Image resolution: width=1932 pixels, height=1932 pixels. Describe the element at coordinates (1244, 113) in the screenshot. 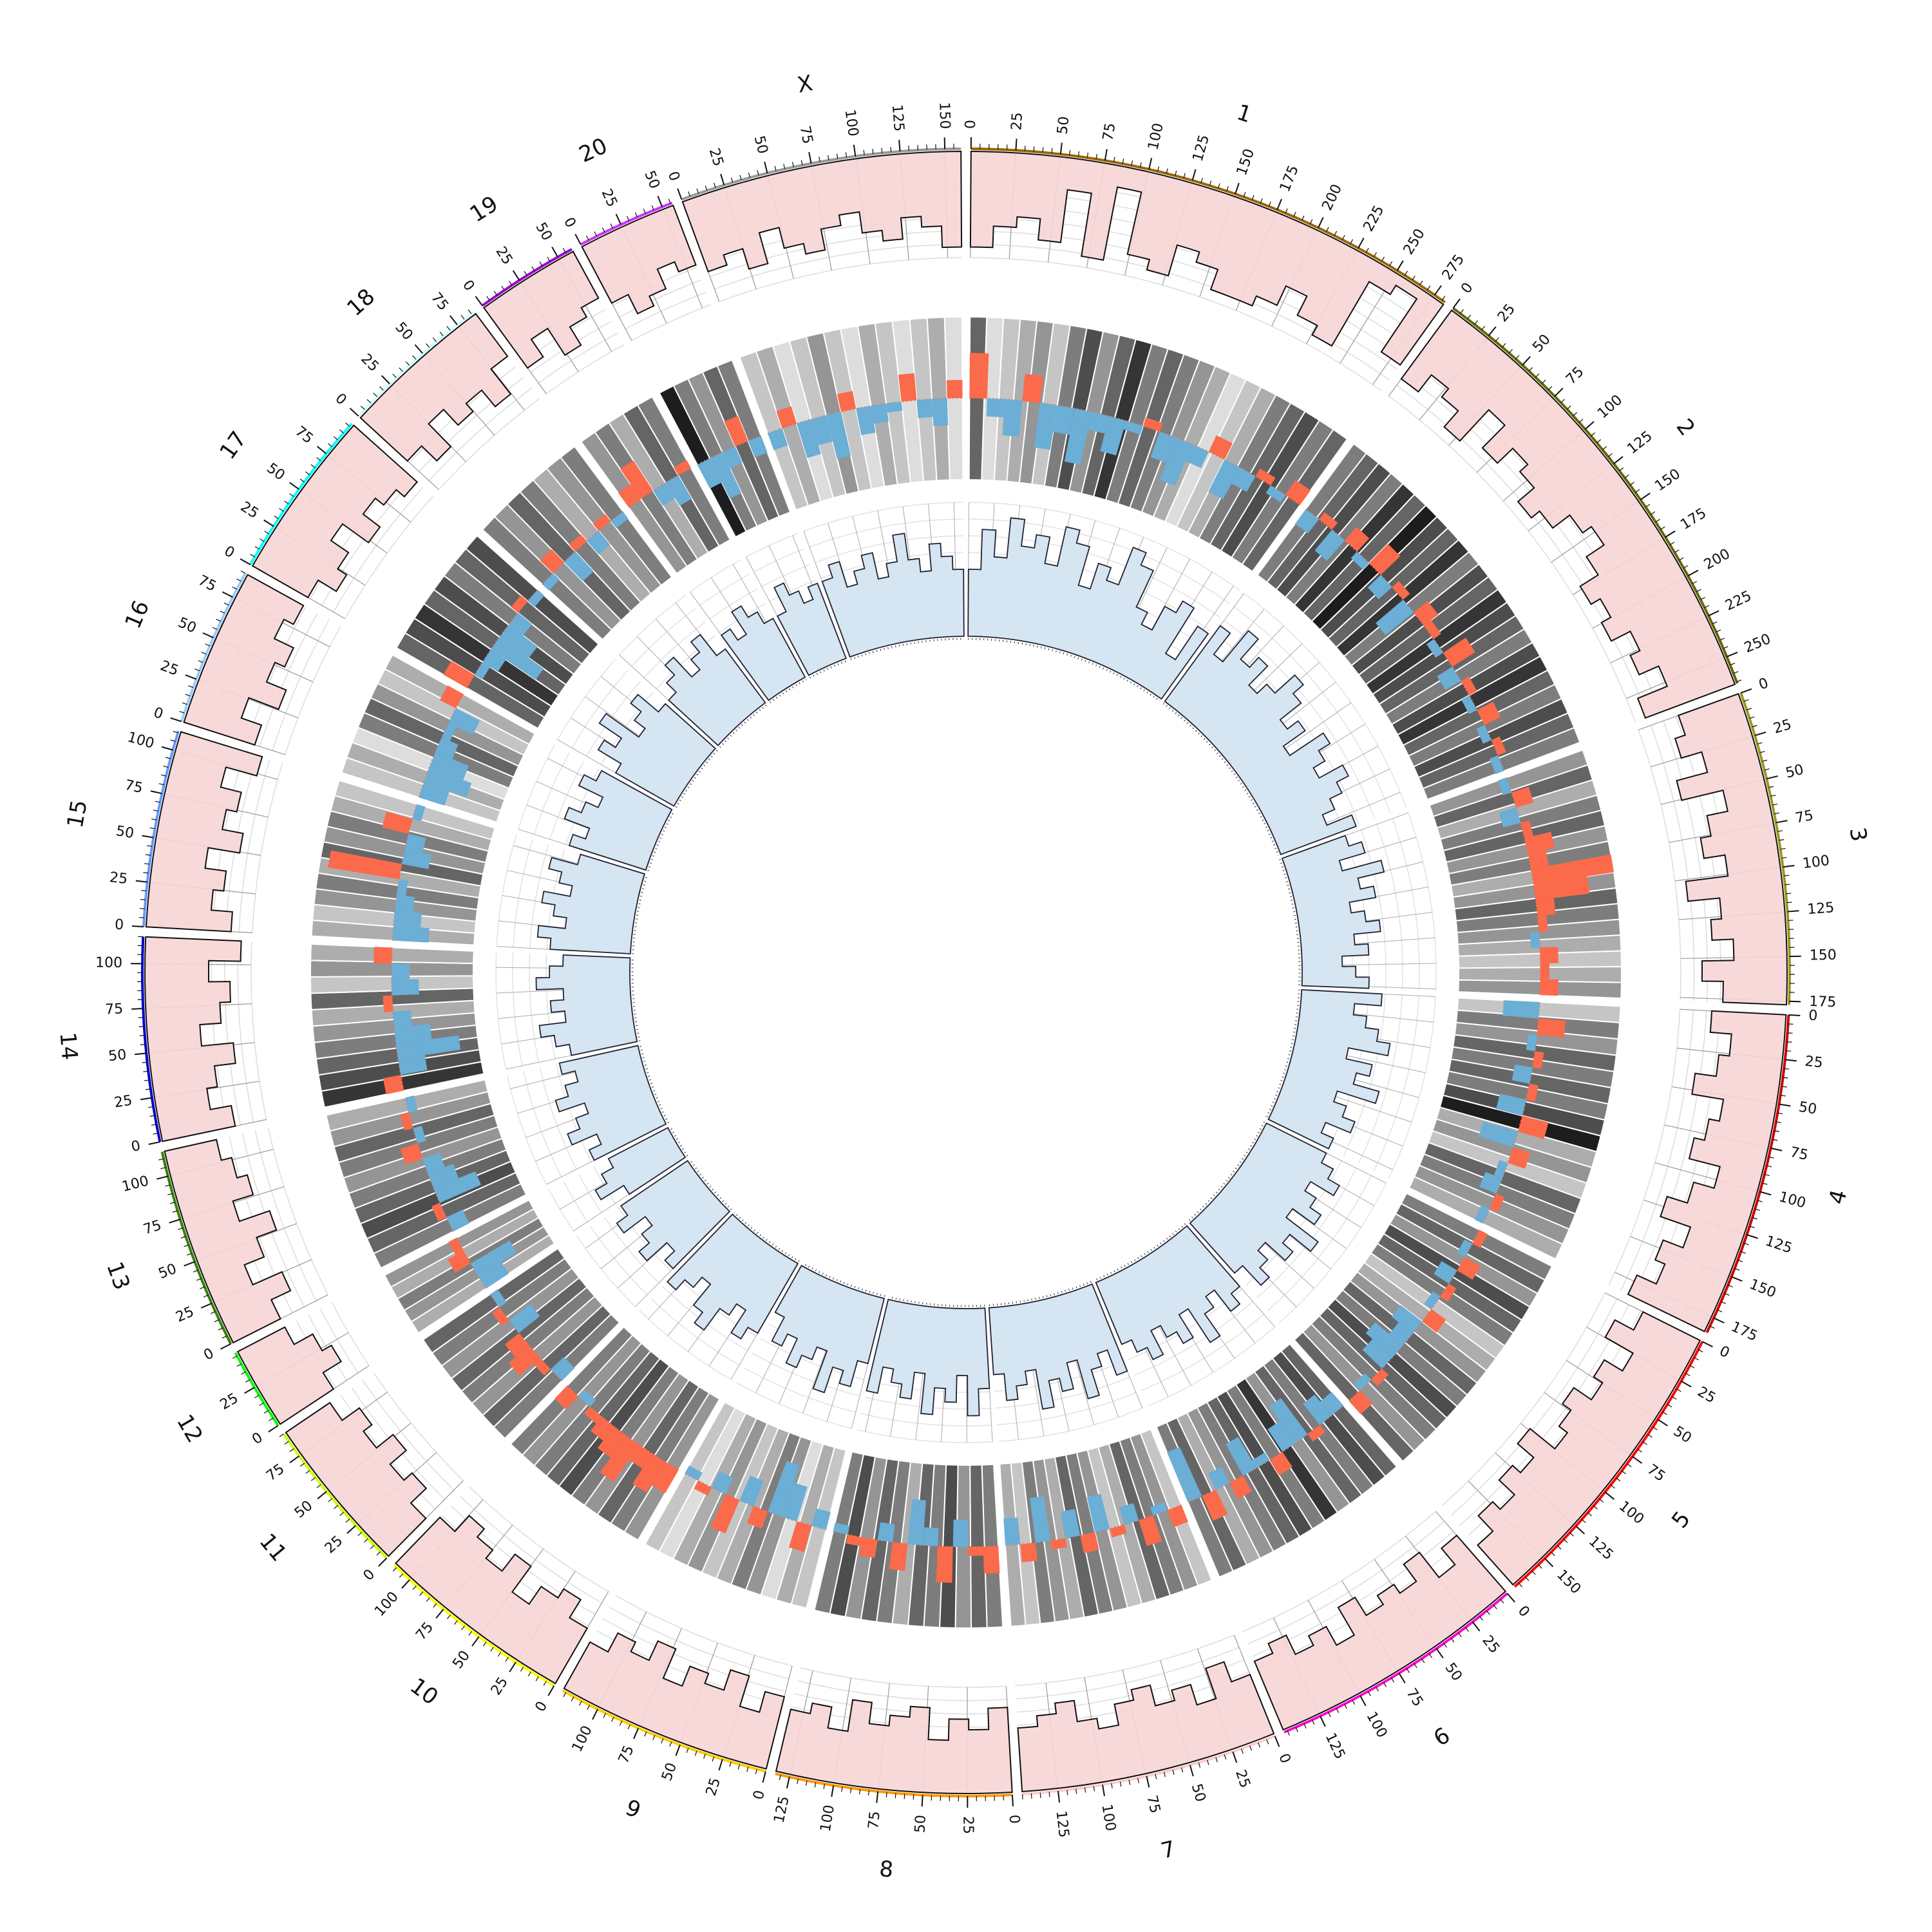

I see `chromosome-label: 1` at that location.